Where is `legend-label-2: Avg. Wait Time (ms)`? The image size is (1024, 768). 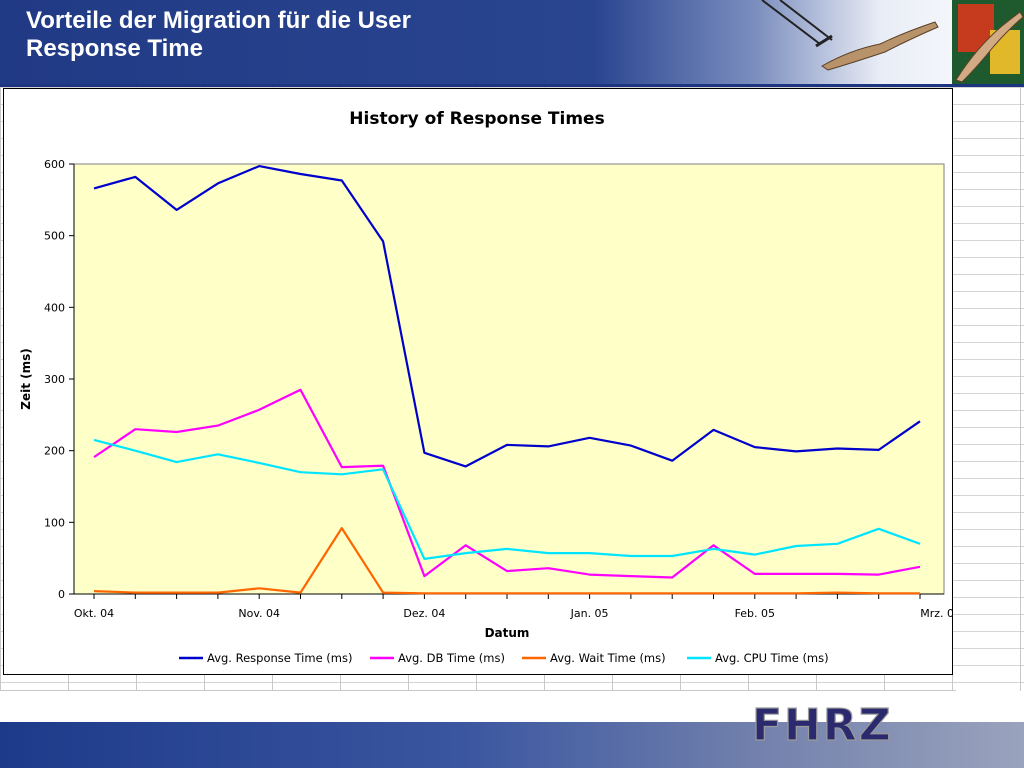 legend-label-2: Avg. Wait Time (ms) is located at coordinates (608, 658).